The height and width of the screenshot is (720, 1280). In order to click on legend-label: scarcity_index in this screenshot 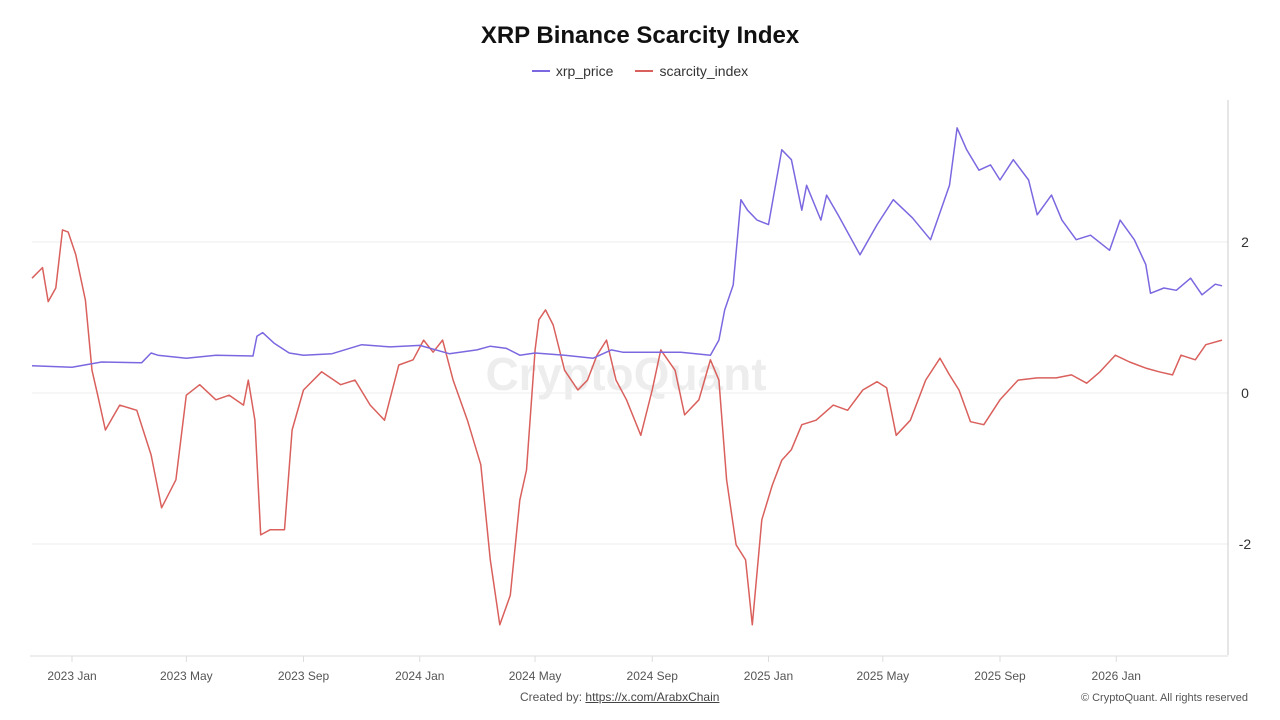, I will do `click(704, 71)`.